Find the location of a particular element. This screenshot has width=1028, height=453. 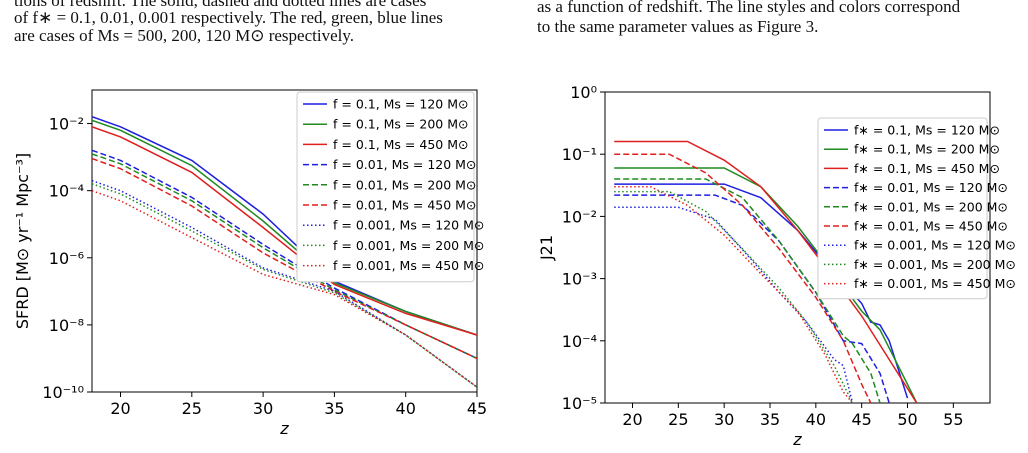

legend-label: f = 0.001, Ms = 120 M⊙ is located at coordinates (408, 225).